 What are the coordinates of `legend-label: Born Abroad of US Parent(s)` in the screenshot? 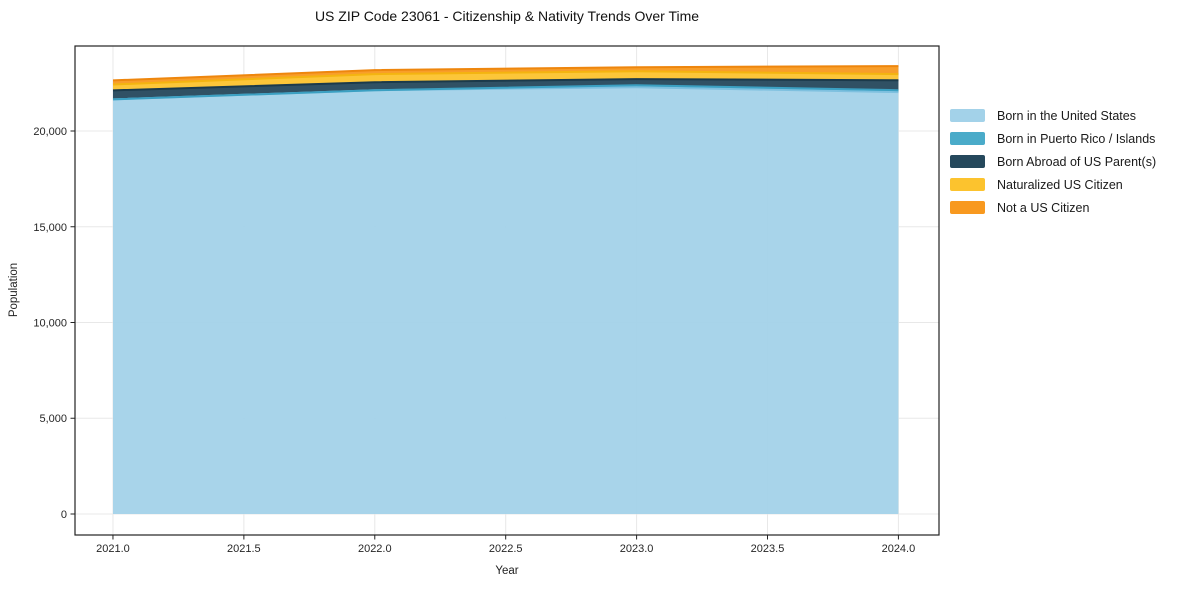 It's located at (1077, 161).